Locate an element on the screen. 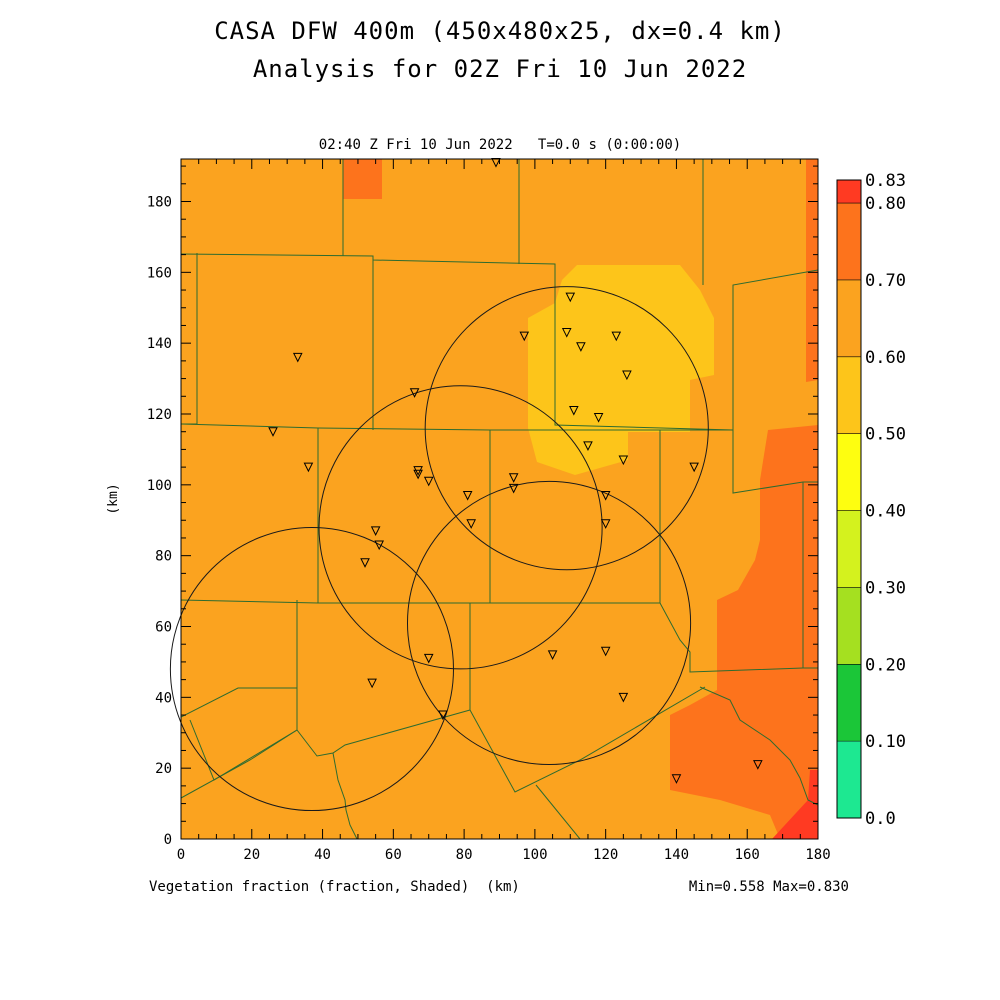 The height and width of the screenshot is (1000, 1000). colorbar-label: 0.40 is located at coordinates (885, 512).